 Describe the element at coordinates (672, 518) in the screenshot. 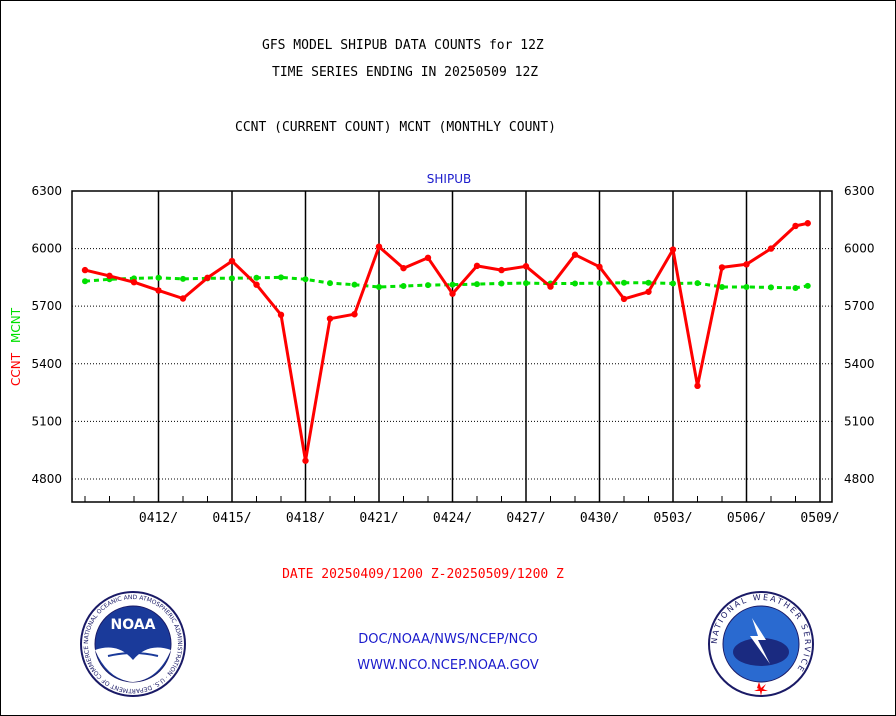

I see `x-tick-label: 0503/` at that location.